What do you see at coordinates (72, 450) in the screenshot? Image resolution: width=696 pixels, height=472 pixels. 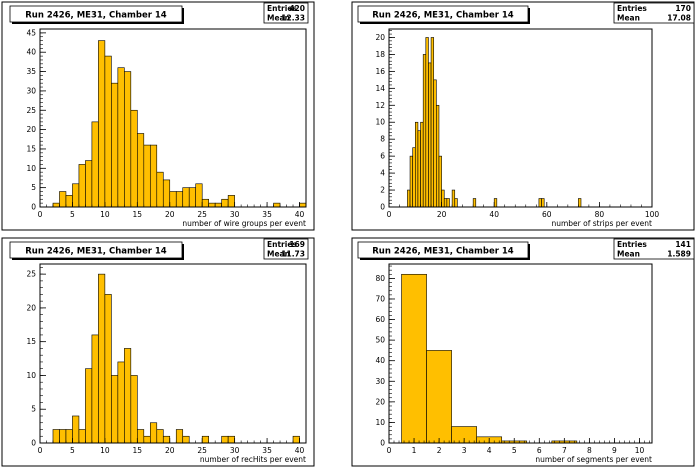 I see `x-tick-label: 5` at bounding box center [72, 450].